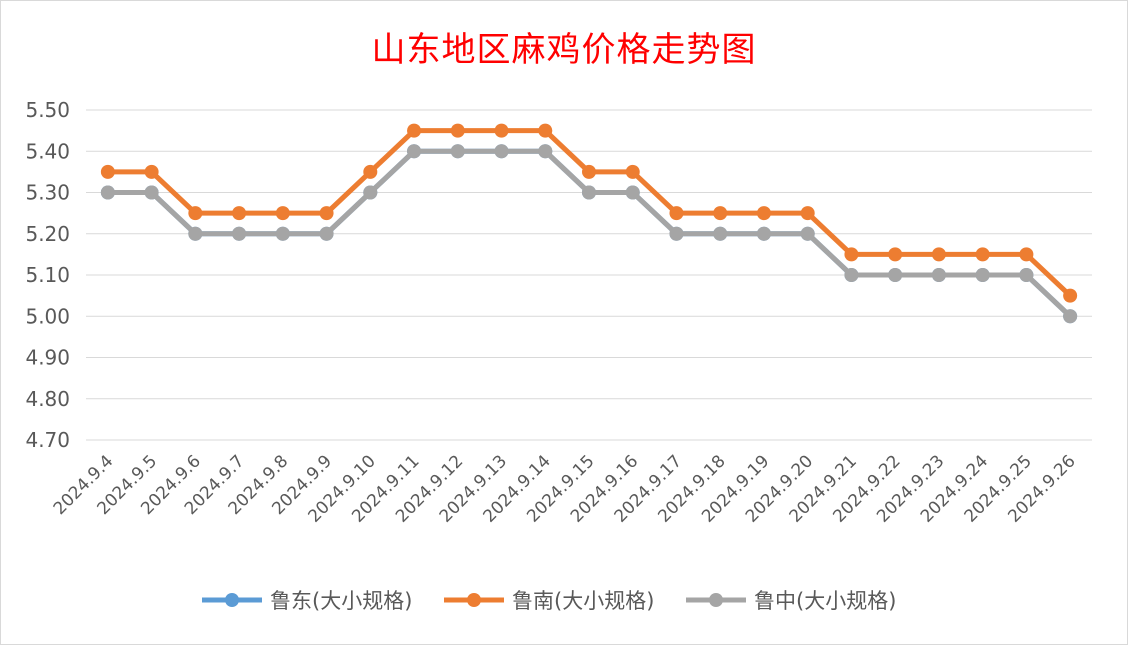 Image resolution: width=1128 pixels, height=645 pixels. I want to click on chart-title: 山东地区麻鸡价格走势图, so click(564, 50).